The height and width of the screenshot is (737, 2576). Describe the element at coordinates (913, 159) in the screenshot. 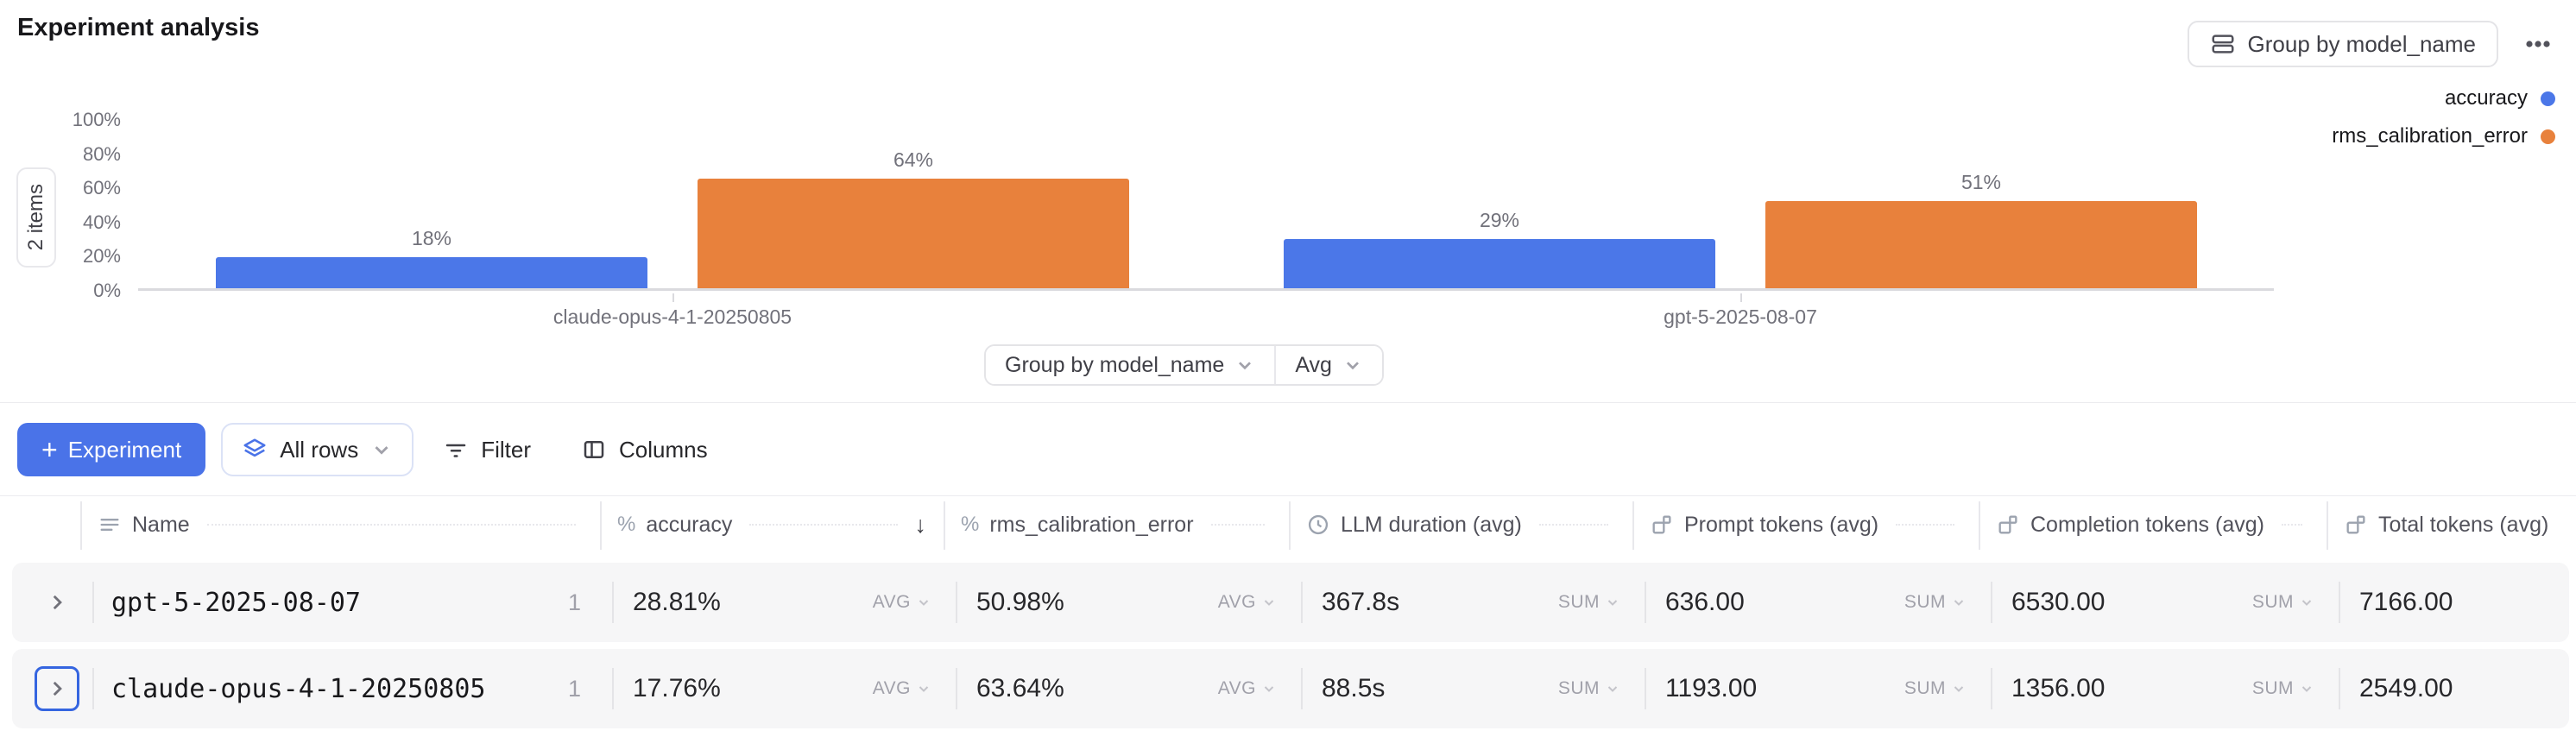

I see `bar-value-label: 64%` at that location.